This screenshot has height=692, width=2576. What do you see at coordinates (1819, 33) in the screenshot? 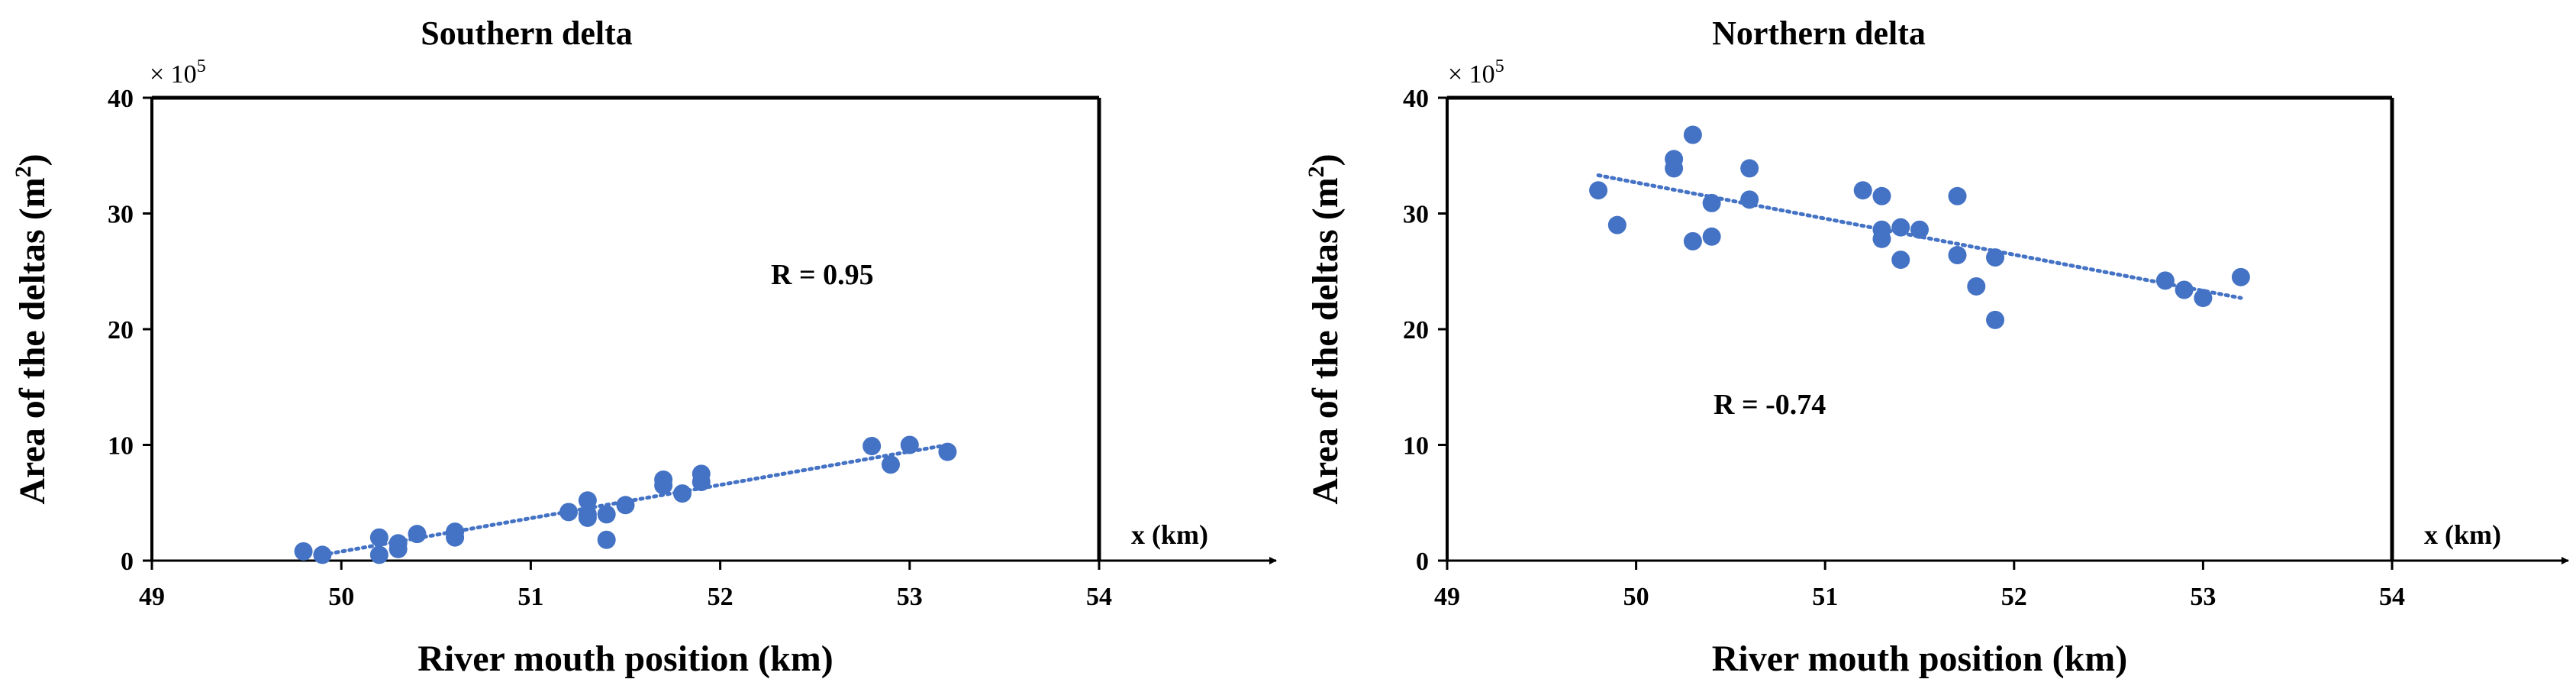
I see `chart-title: Northern delta` at bounding box center [1819, 33].